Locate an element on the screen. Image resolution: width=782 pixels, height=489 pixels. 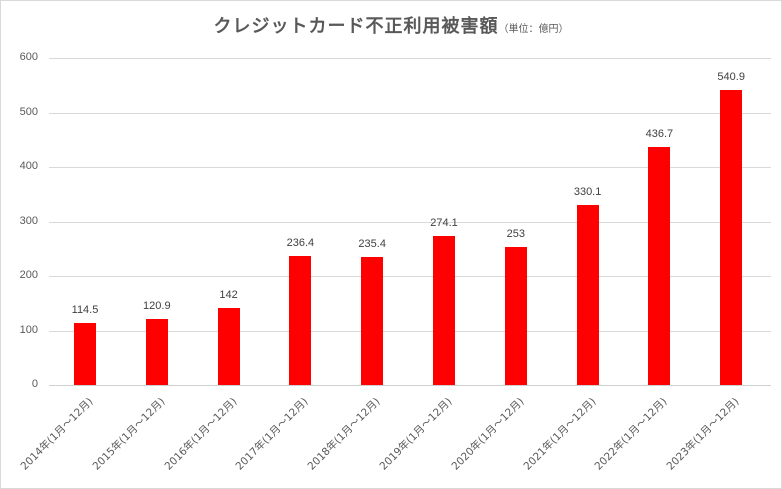
x-axis-category-label: 2017年(1月～12月) is located at coordinates (272, 434).